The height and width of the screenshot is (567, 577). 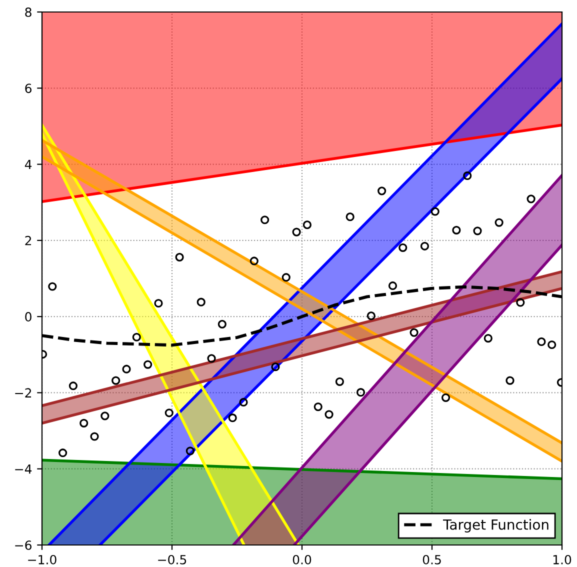 What do you see at coordinates (23, 469) in the screenshot?
I see `y-tick-label: −4` at bounding box center [23, 469].